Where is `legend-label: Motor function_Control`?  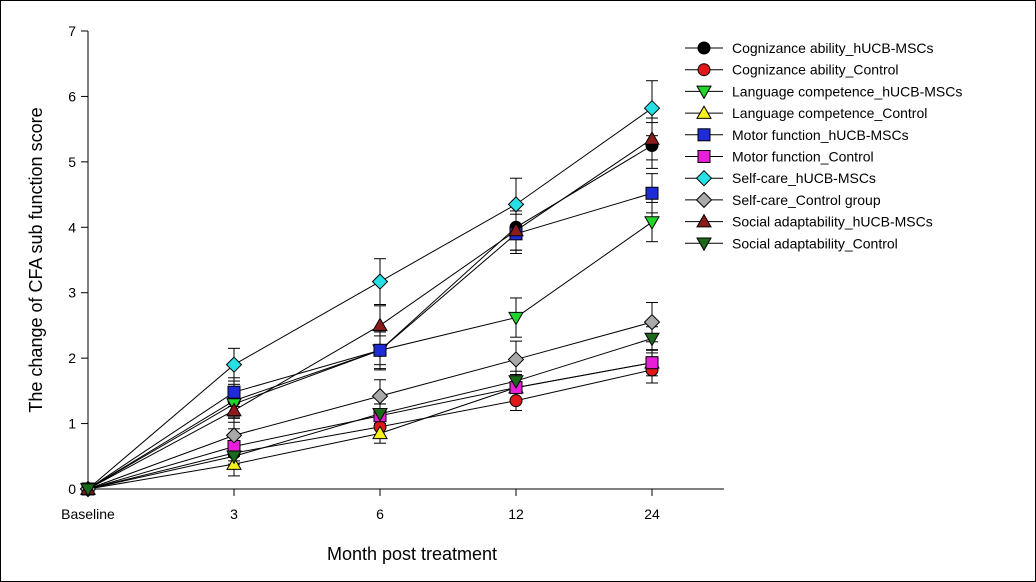
legend-label: Motor function_Control is located at coordinates (803, 157).